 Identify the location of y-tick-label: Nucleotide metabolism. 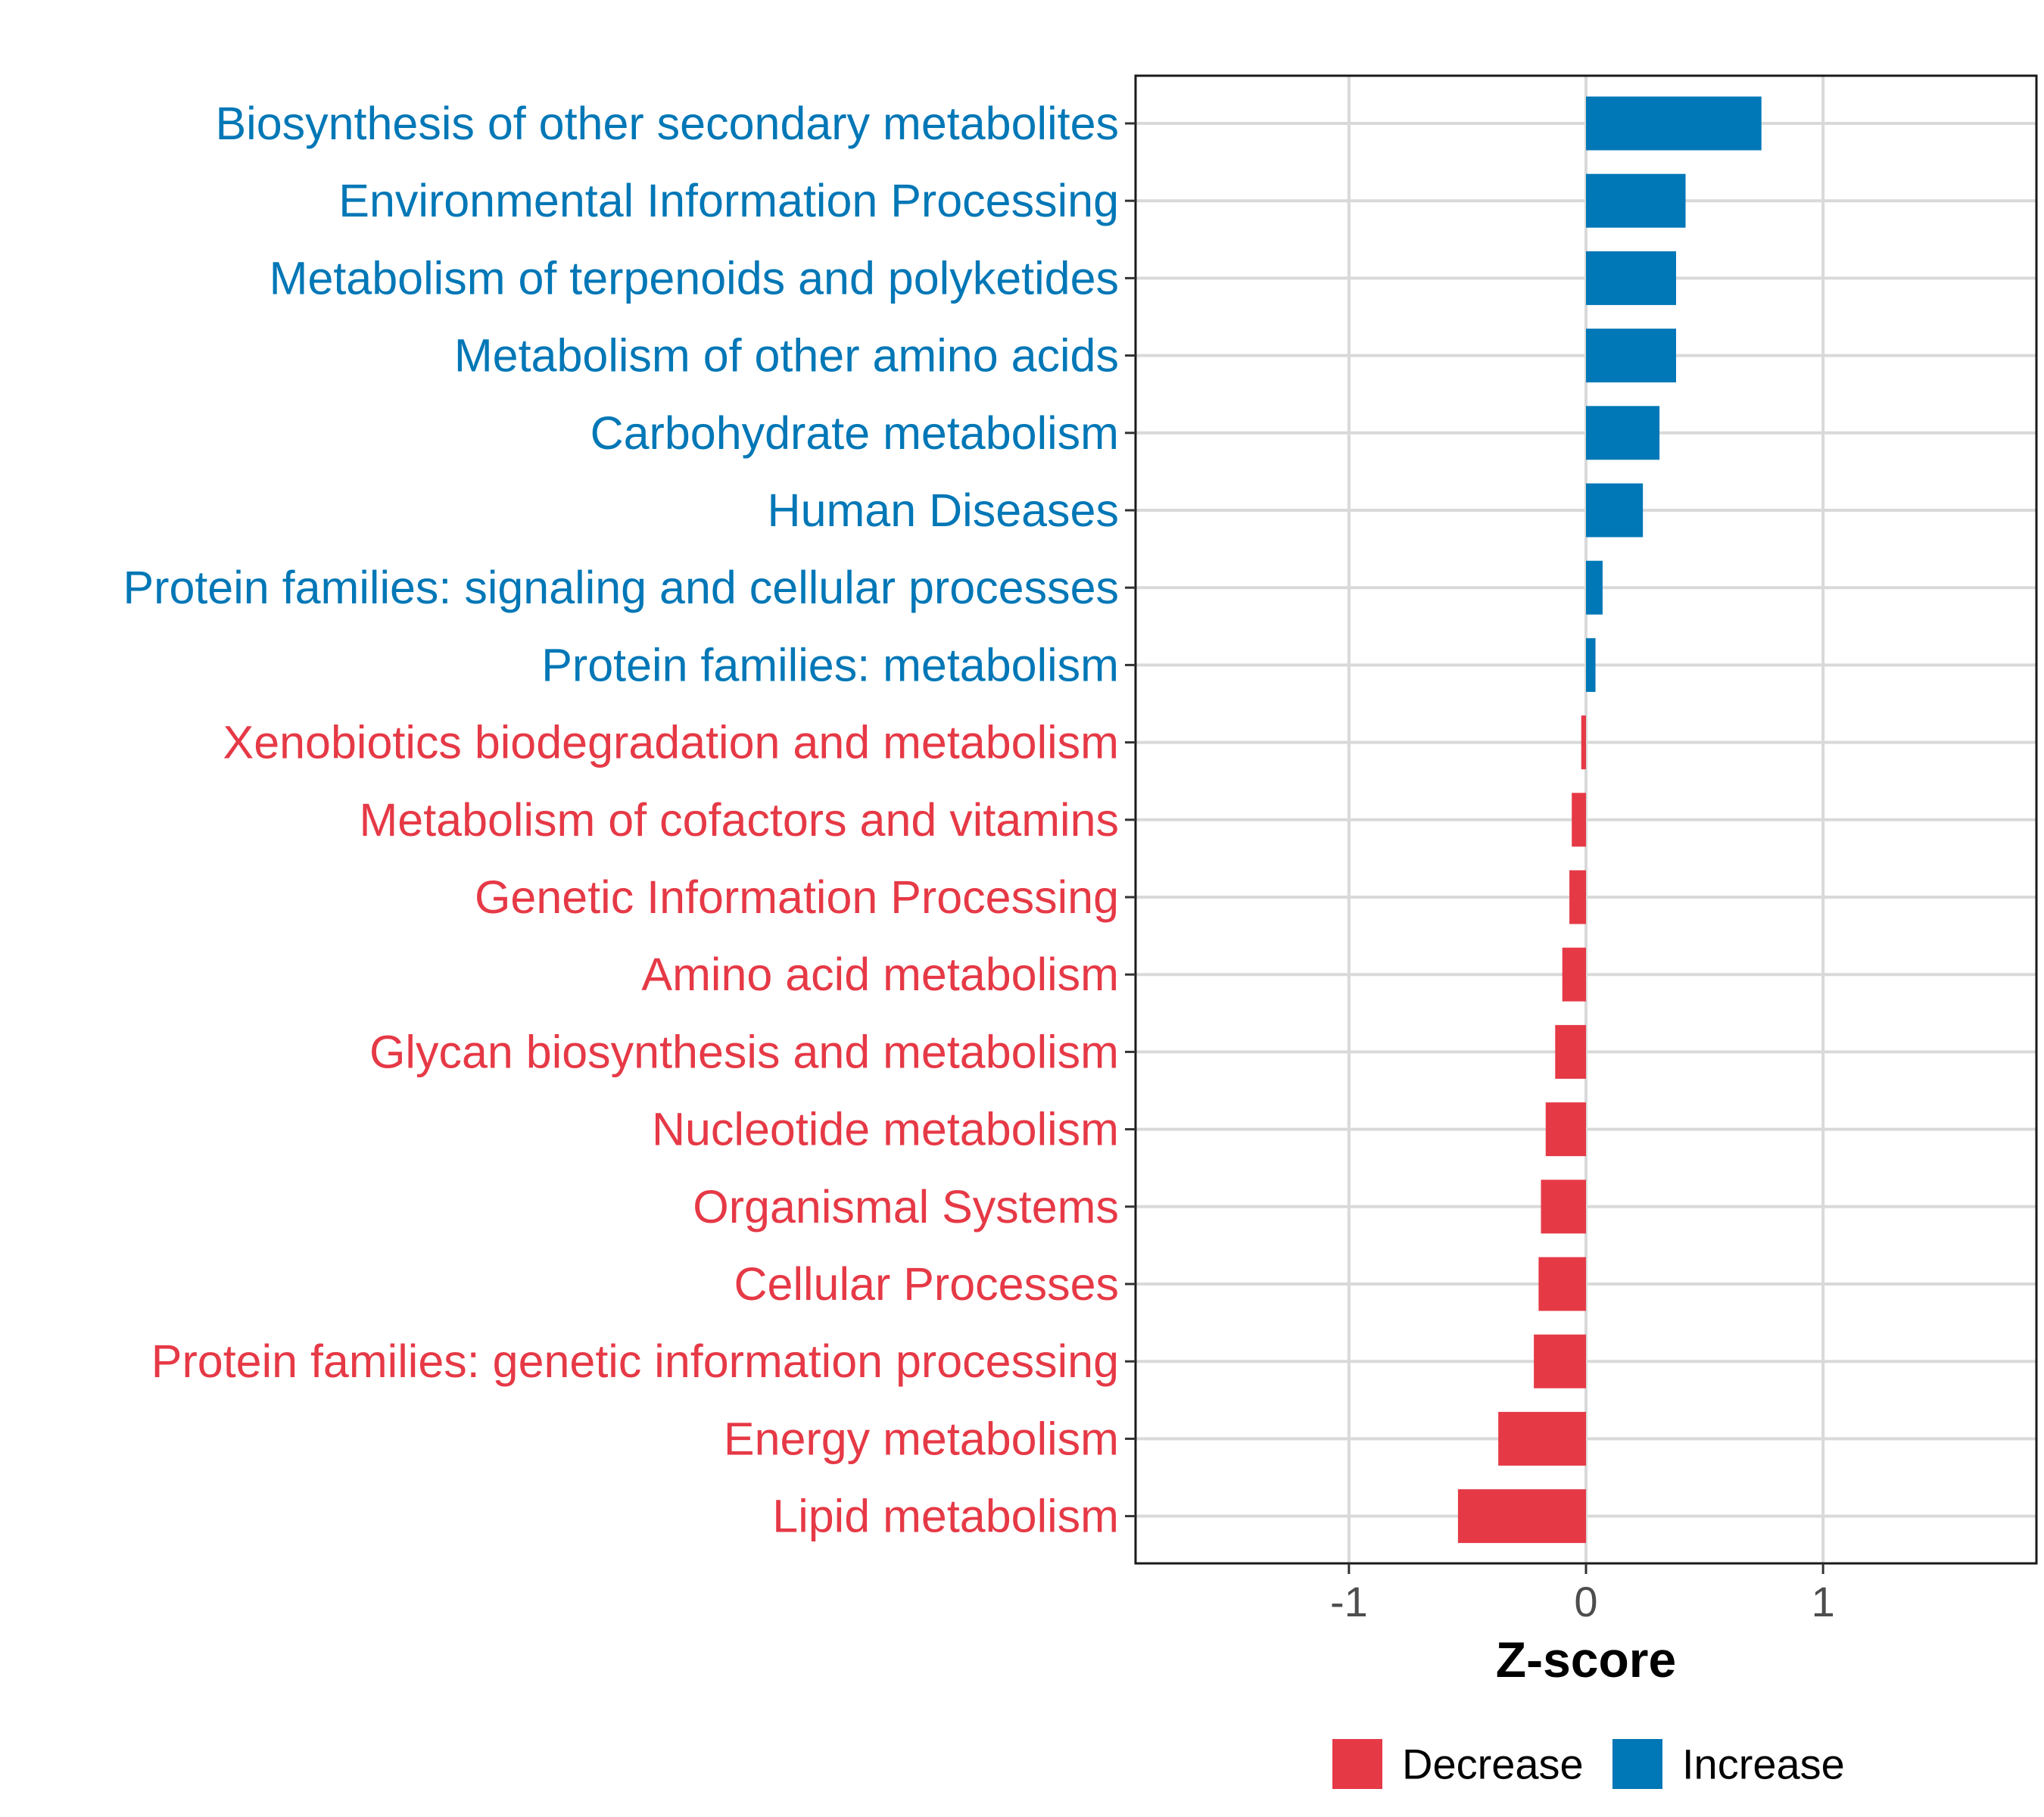
(885, 1129).